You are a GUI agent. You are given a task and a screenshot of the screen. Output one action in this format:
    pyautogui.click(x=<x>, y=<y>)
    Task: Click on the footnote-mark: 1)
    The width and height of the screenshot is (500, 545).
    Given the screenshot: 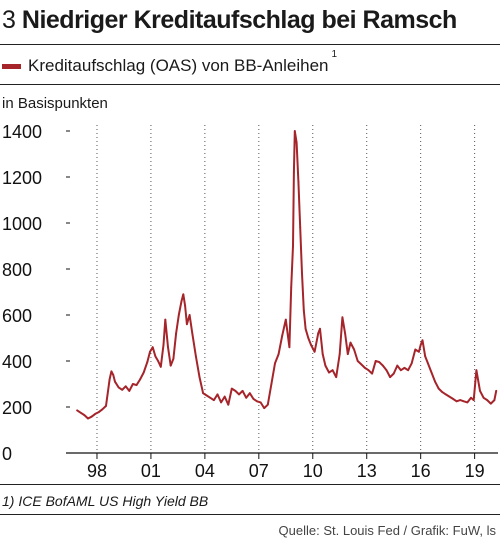 What is the action you would take?
    pyautogui.click(x=8, y=501)
    